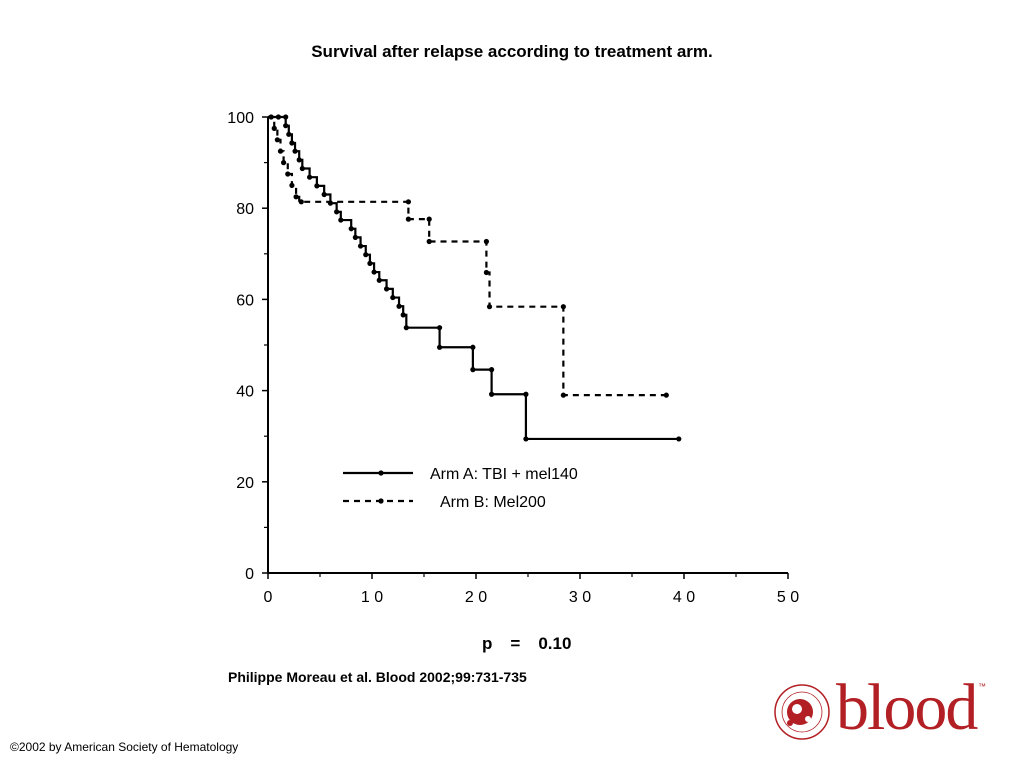 The height and width of the screenshot is (768, 1024). What do you see at coordinates (493, 502) in the screenshot?
I see `legend-label: Arm B: Mel200` at bounding box center [493, 502].